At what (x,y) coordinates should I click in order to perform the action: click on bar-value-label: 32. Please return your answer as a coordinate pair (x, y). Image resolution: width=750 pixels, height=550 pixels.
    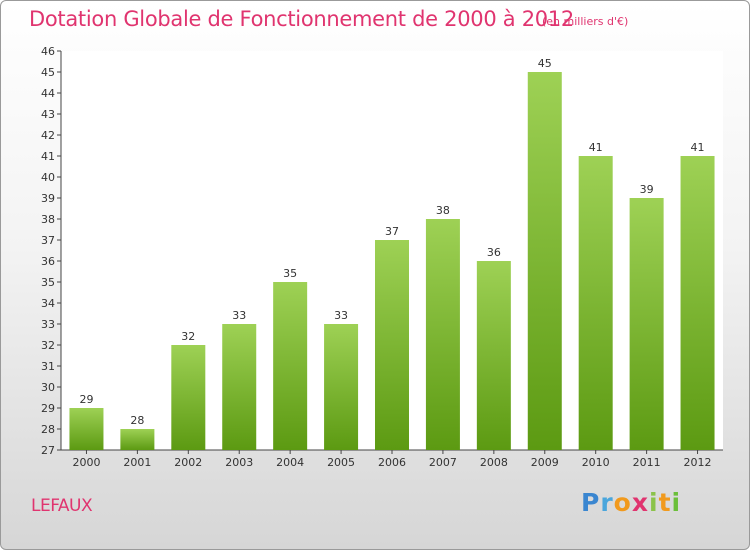
    Looking at the image, I should click on (188, 336).